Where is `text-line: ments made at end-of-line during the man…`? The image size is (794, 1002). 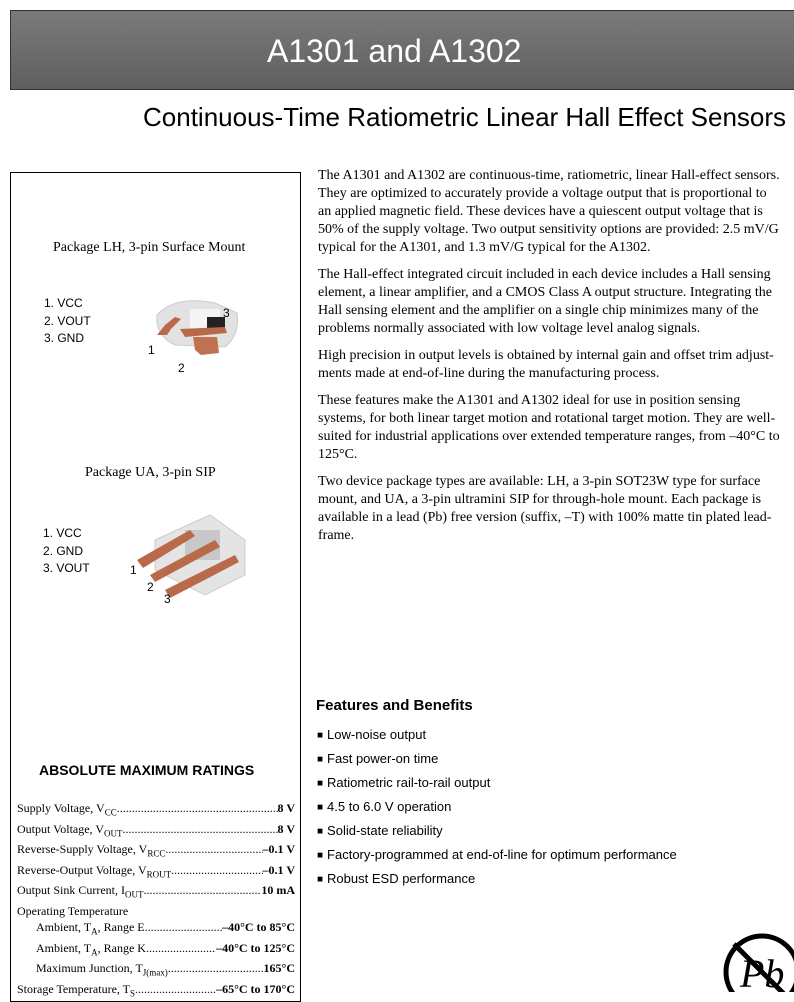
text-line: ments made at end-of-line during the man… is located at coordinates (489, 373).